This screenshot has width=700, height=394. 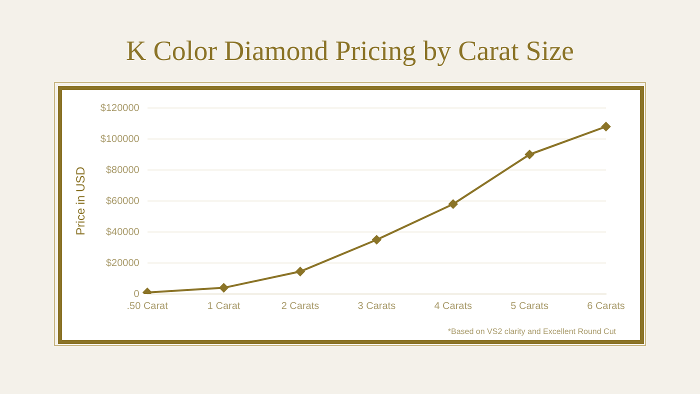 What do you see at coordinates (532, 331) in the screenshot?
I see `text: *Based on VS2 clarity and Excellent Round Cut` at bounding box center [532, 331].